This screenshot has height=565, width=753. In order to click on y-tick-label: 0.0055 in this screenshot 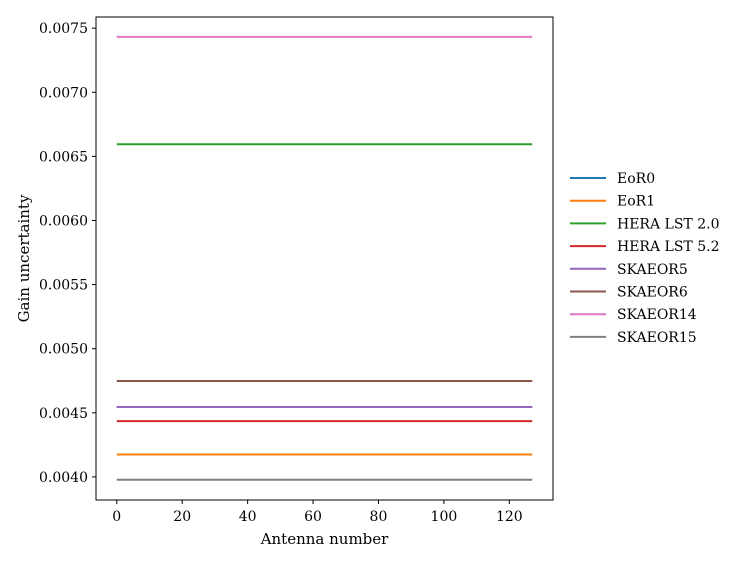, I will do `click(63, 286)`.